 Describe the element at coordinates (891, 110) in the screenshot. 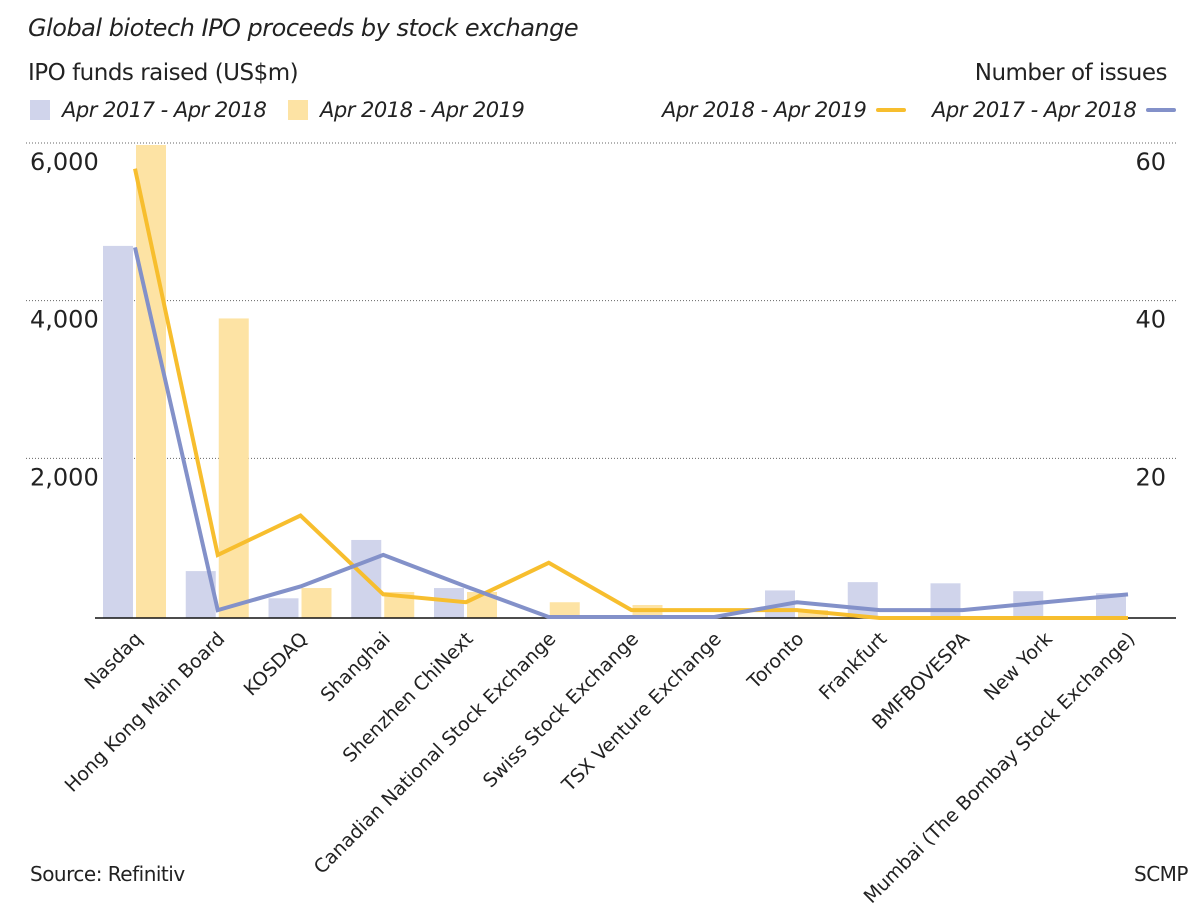

I see `legend-line-yellow` at that location.